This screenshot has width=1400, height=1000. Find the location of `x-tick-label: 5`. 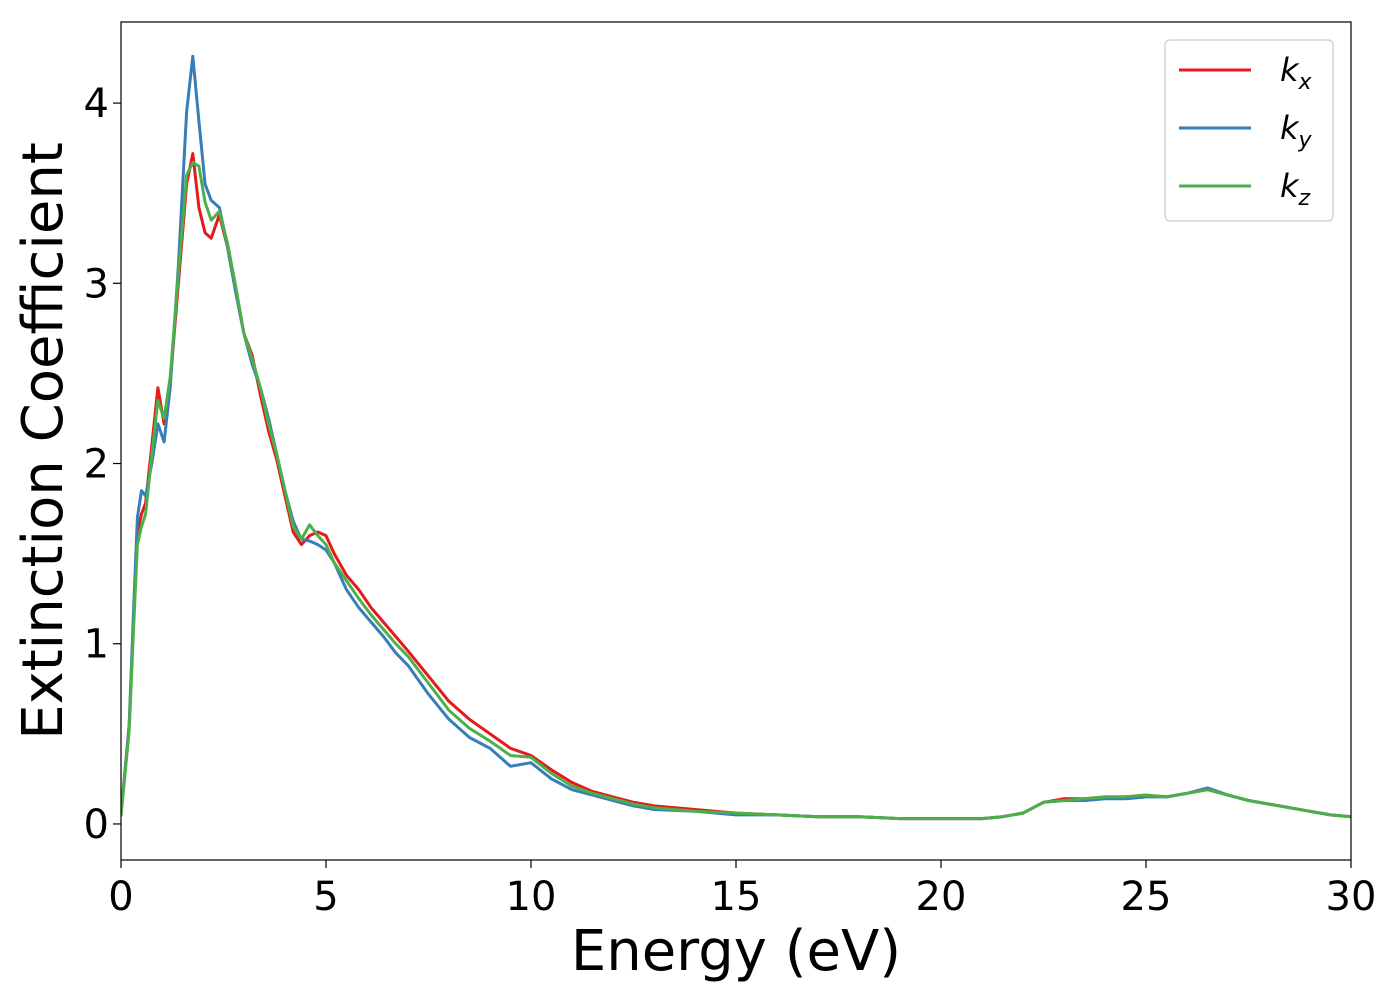

x-tick-label: 5 is located at coordinates (325, 897).